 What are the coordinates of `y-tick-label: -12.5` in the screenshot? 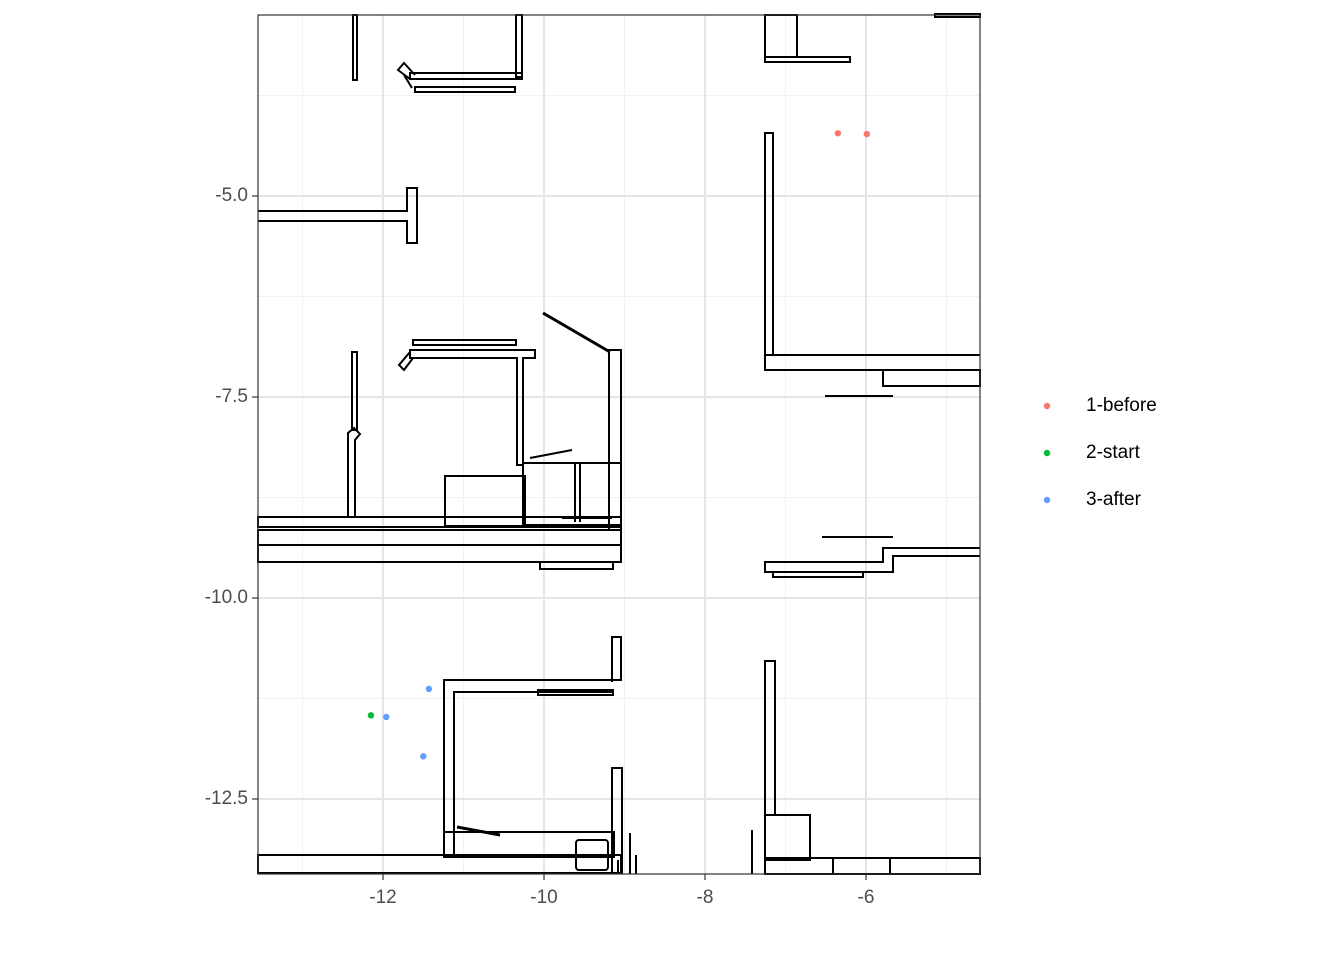 It's located at (226, 798).